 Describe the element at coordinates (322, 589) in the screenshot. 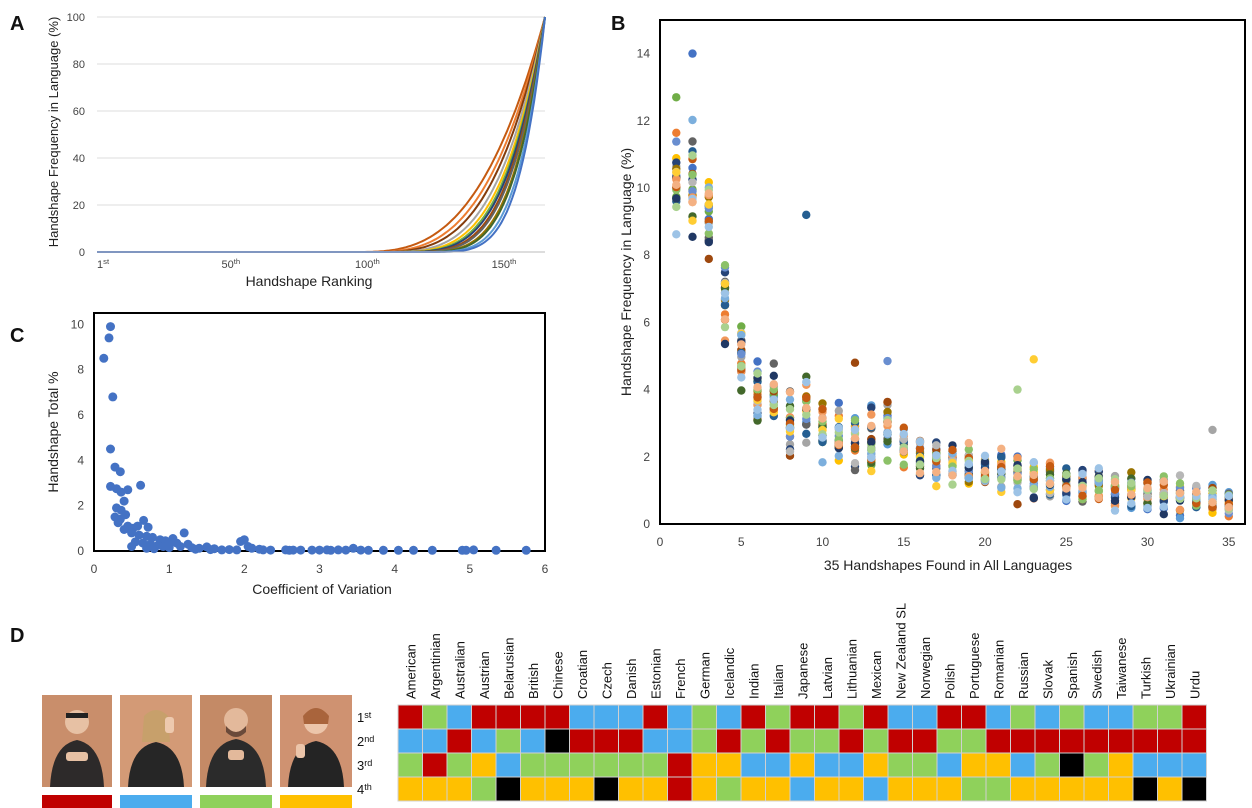

I see `panel-c-x-axis-title: Coefficient of Variation` at that location.